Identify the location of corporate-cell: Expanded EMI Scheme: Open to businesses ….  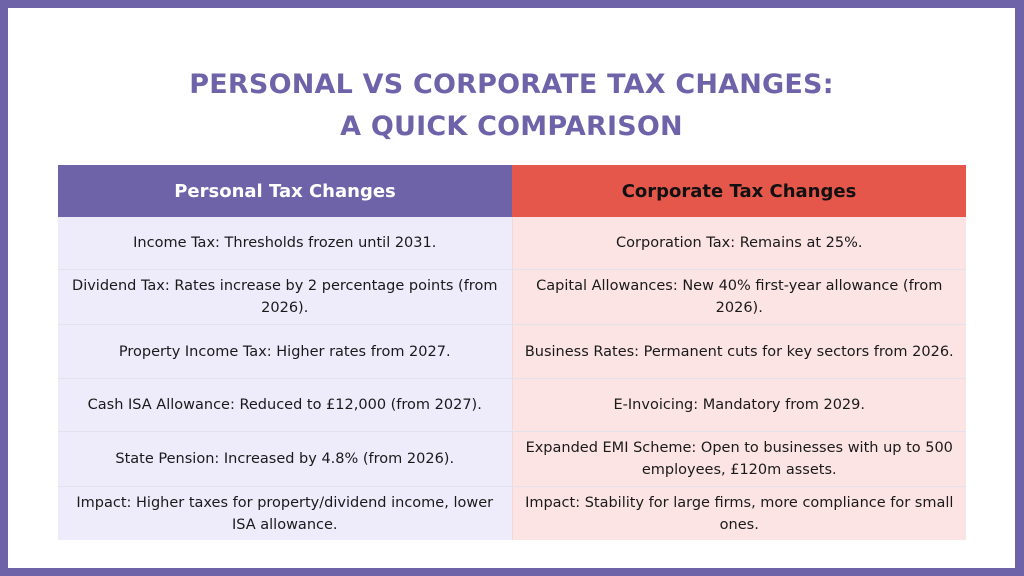
(738, 459).